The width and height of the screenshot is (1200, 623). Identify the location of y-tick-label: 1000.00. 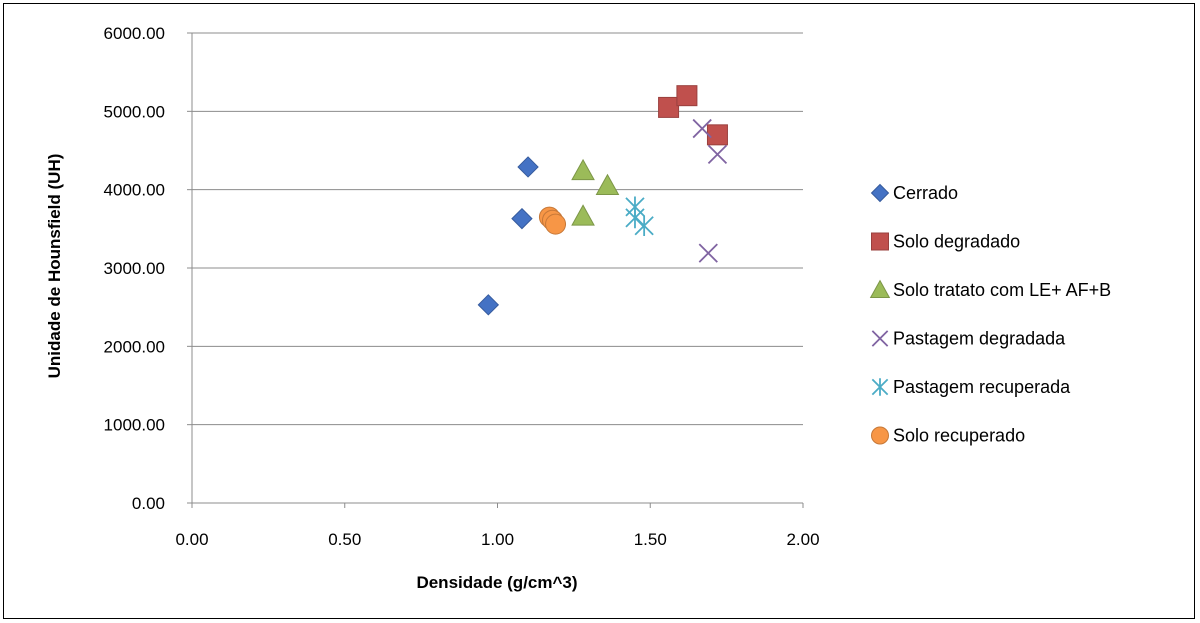
(134, 425).